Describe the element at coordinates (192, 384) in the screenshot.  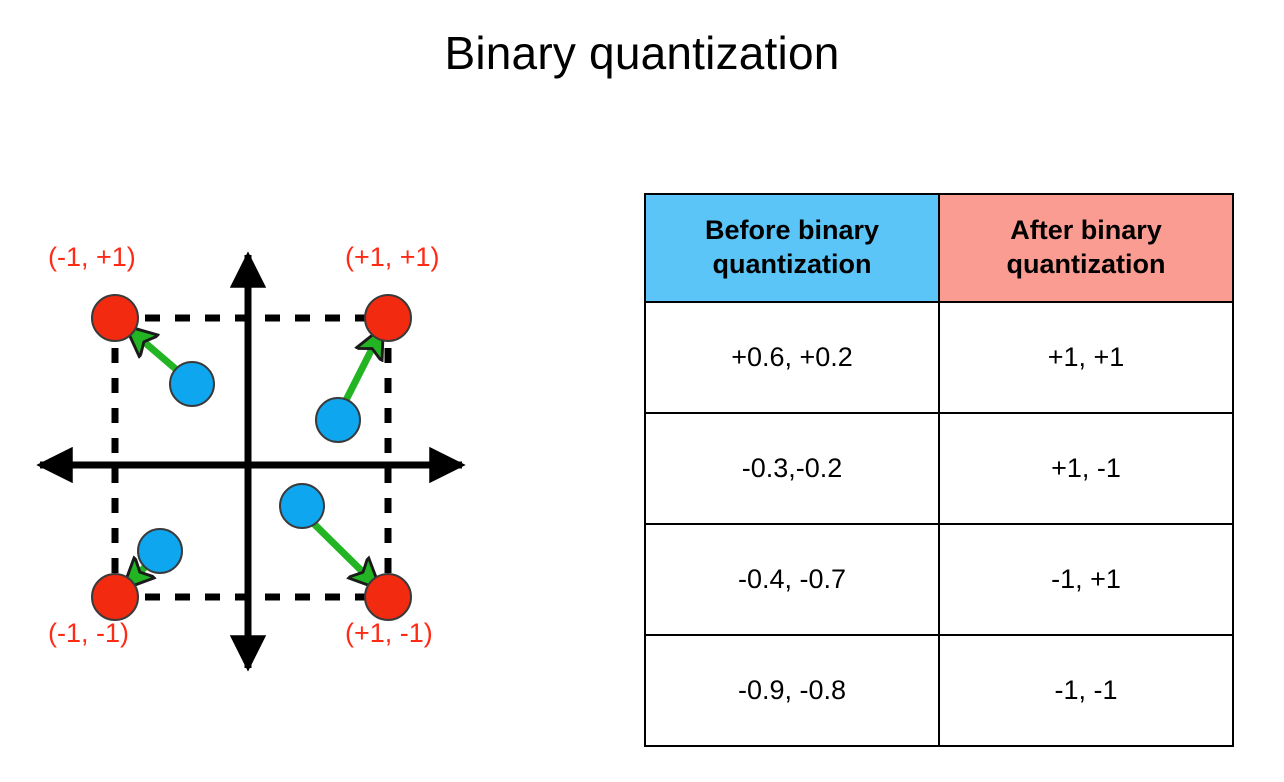
I see `original-point-top-left` at that location.